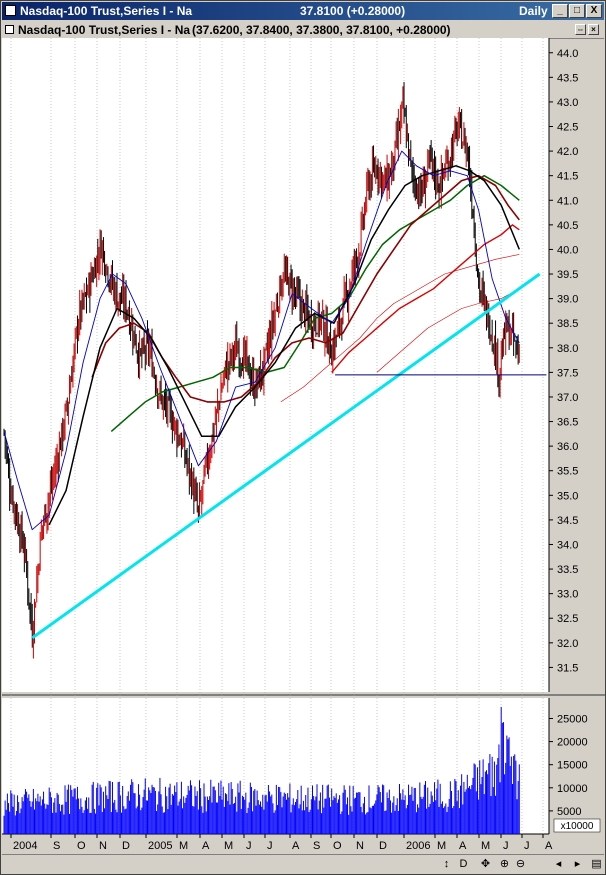 Image resolution: width=606 pixels, height=875 pixels. Describe the element at coordinates (81, 846) in the screenshot. I see `time-tick-label-2: O` at that location.